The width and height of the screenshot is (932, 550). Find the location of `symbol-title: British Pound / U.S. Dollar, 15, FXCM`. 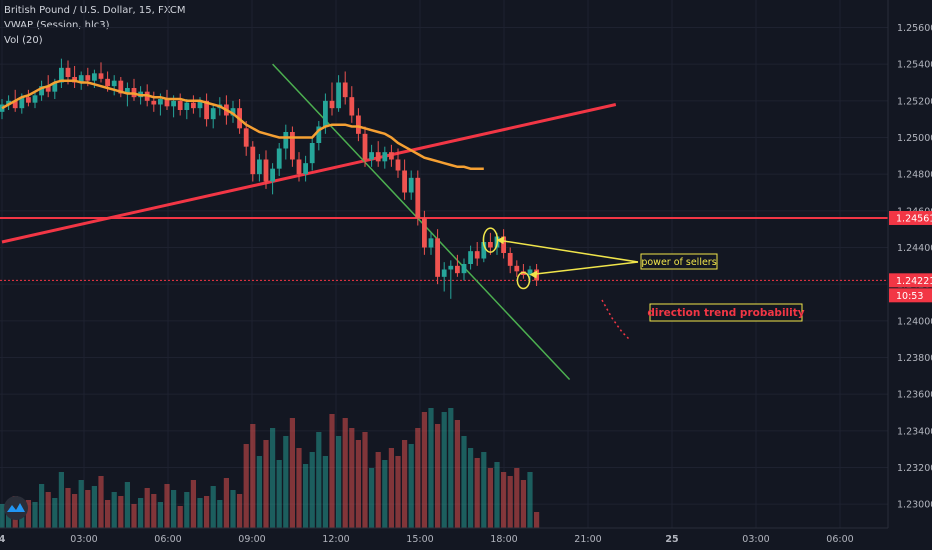

symbol-title: British Pound / U.S. Dollar, 15, FXCM is located at coordinates (95, 10).